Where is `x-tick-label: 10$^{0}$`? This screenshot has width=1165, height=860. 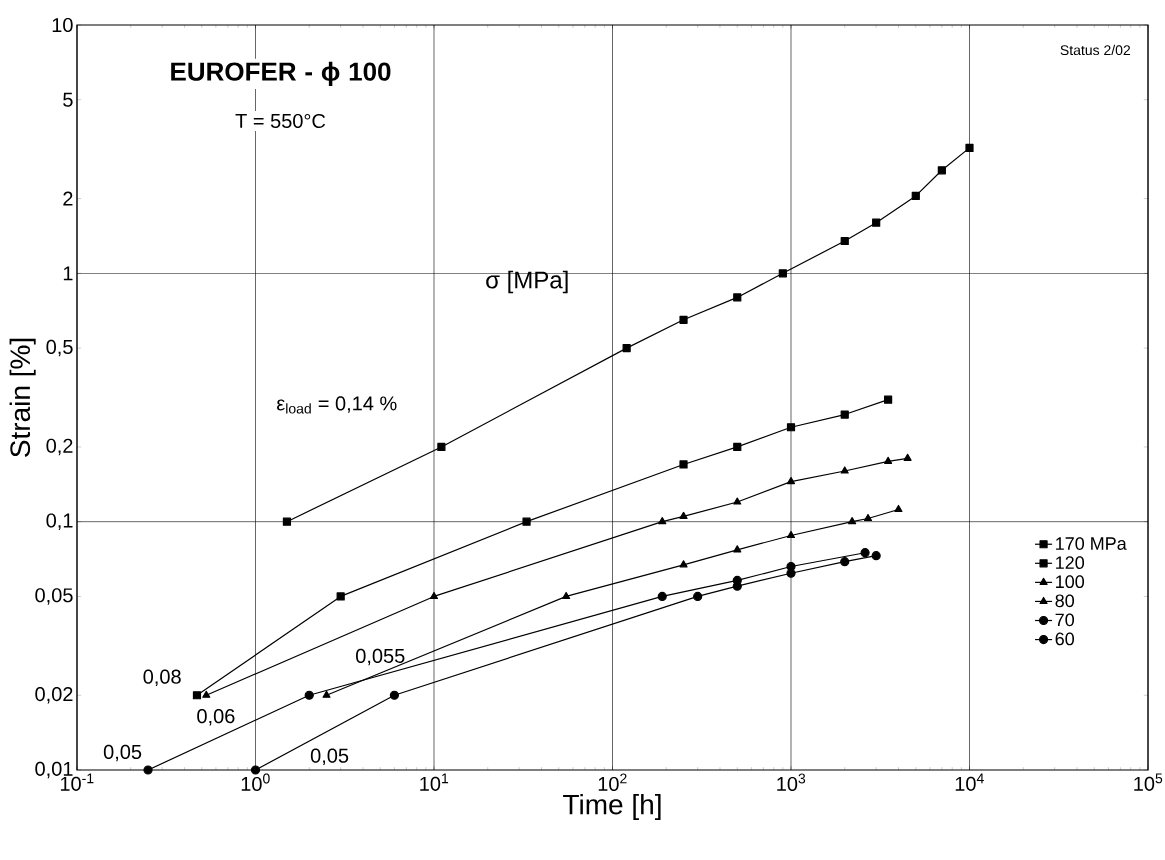
x-tick-label: 10$^{0}$ is located at coordinates (255, 782).